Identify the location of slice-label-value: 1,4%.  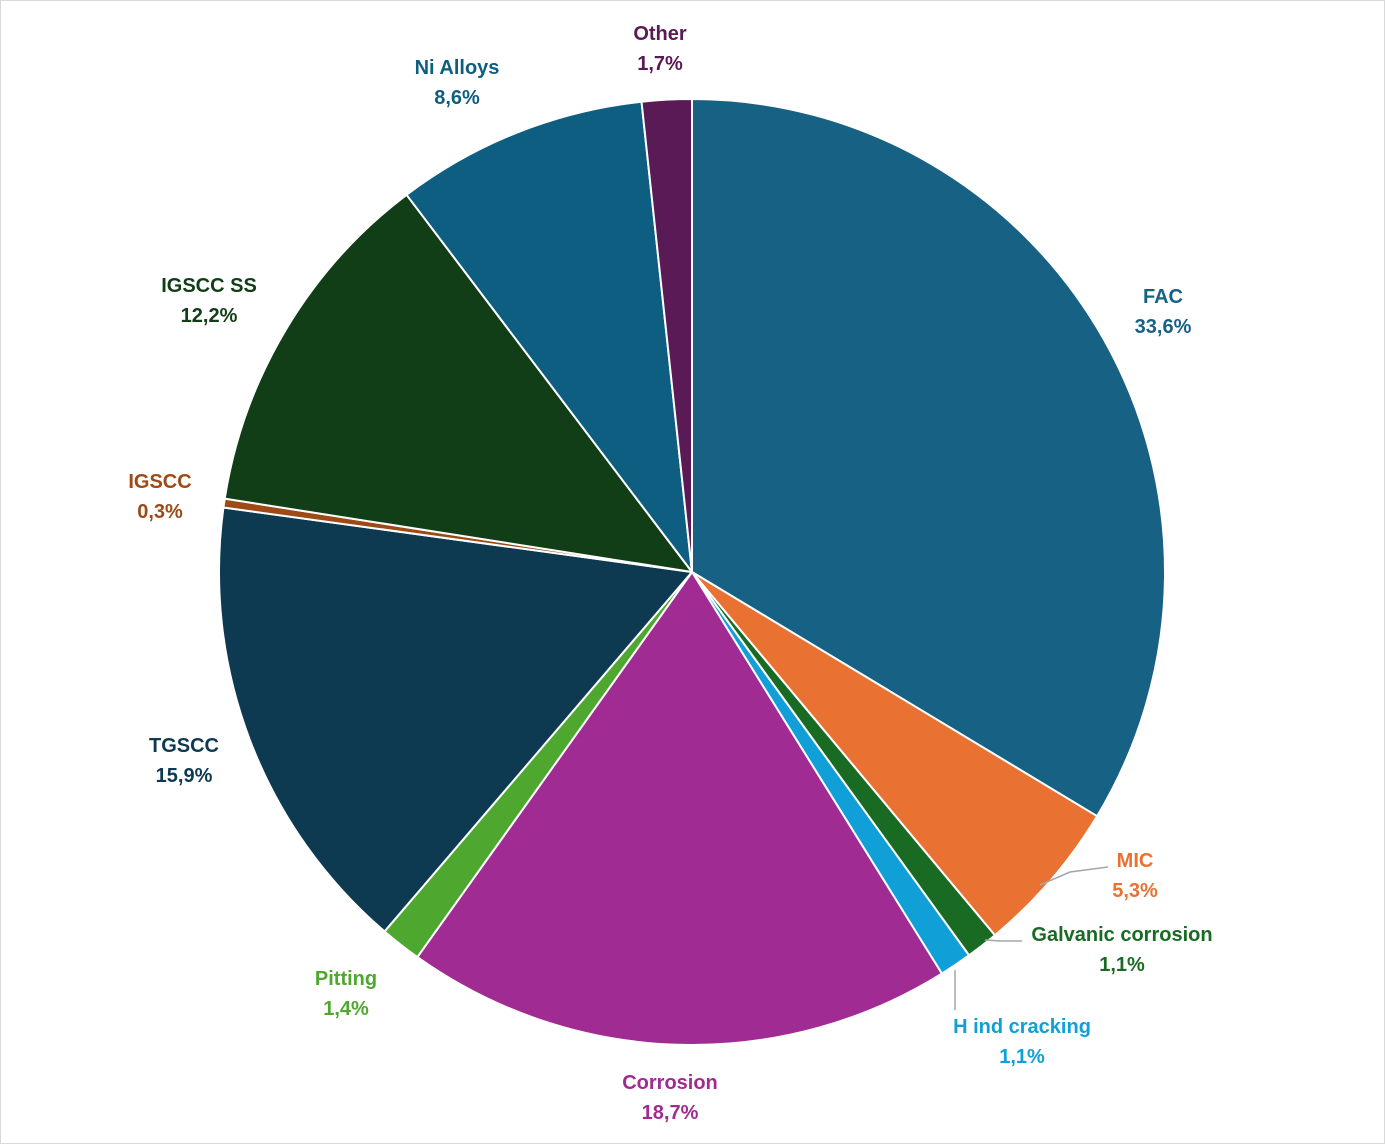
(346, 1009).